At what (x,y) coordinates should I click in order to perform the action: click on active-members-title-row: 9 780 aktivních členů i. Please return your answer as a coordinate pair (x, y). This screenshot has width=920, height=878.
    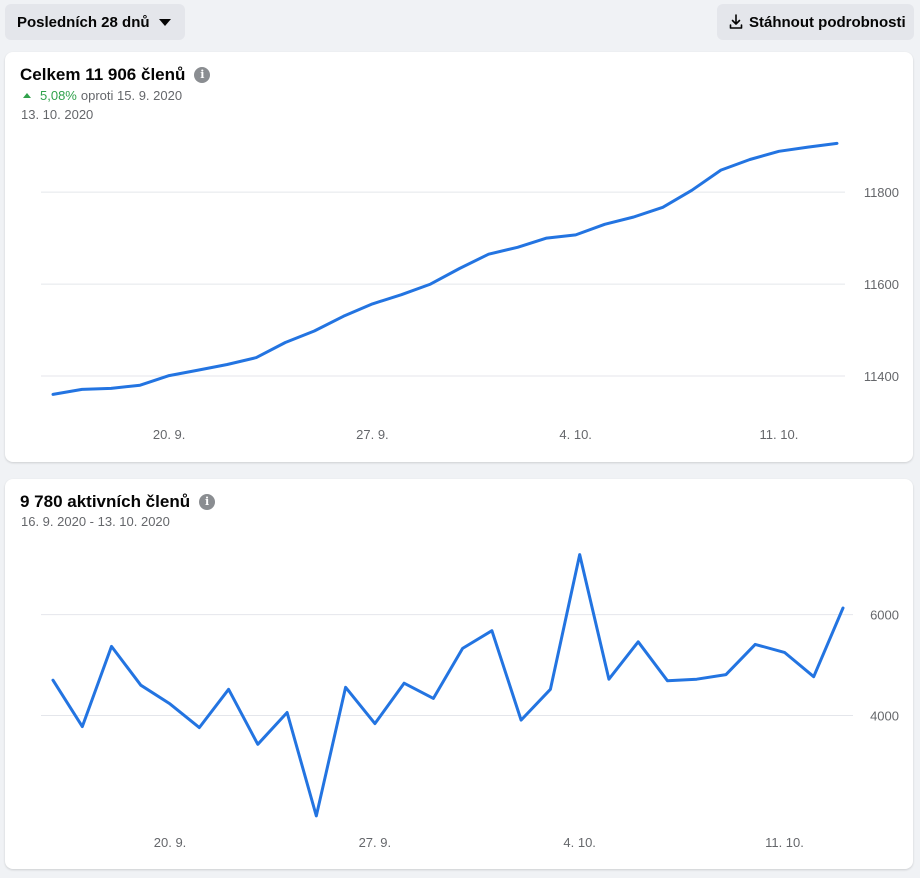
    Looking at the image, I should click on (118, 502).